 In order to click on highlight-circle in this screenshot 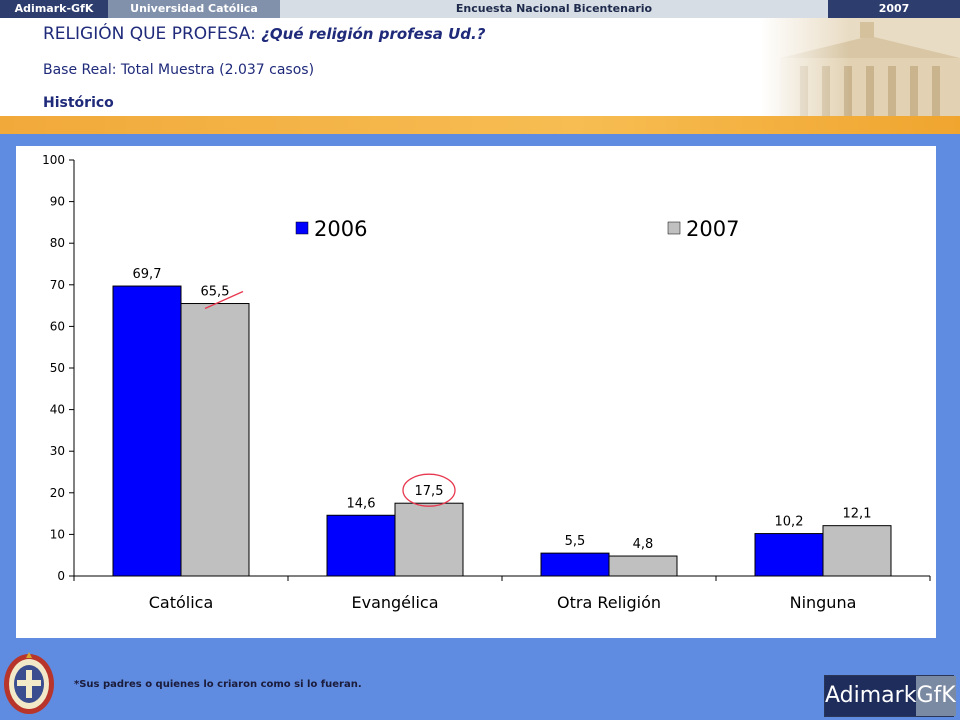, I will do `click(429, 490)`.